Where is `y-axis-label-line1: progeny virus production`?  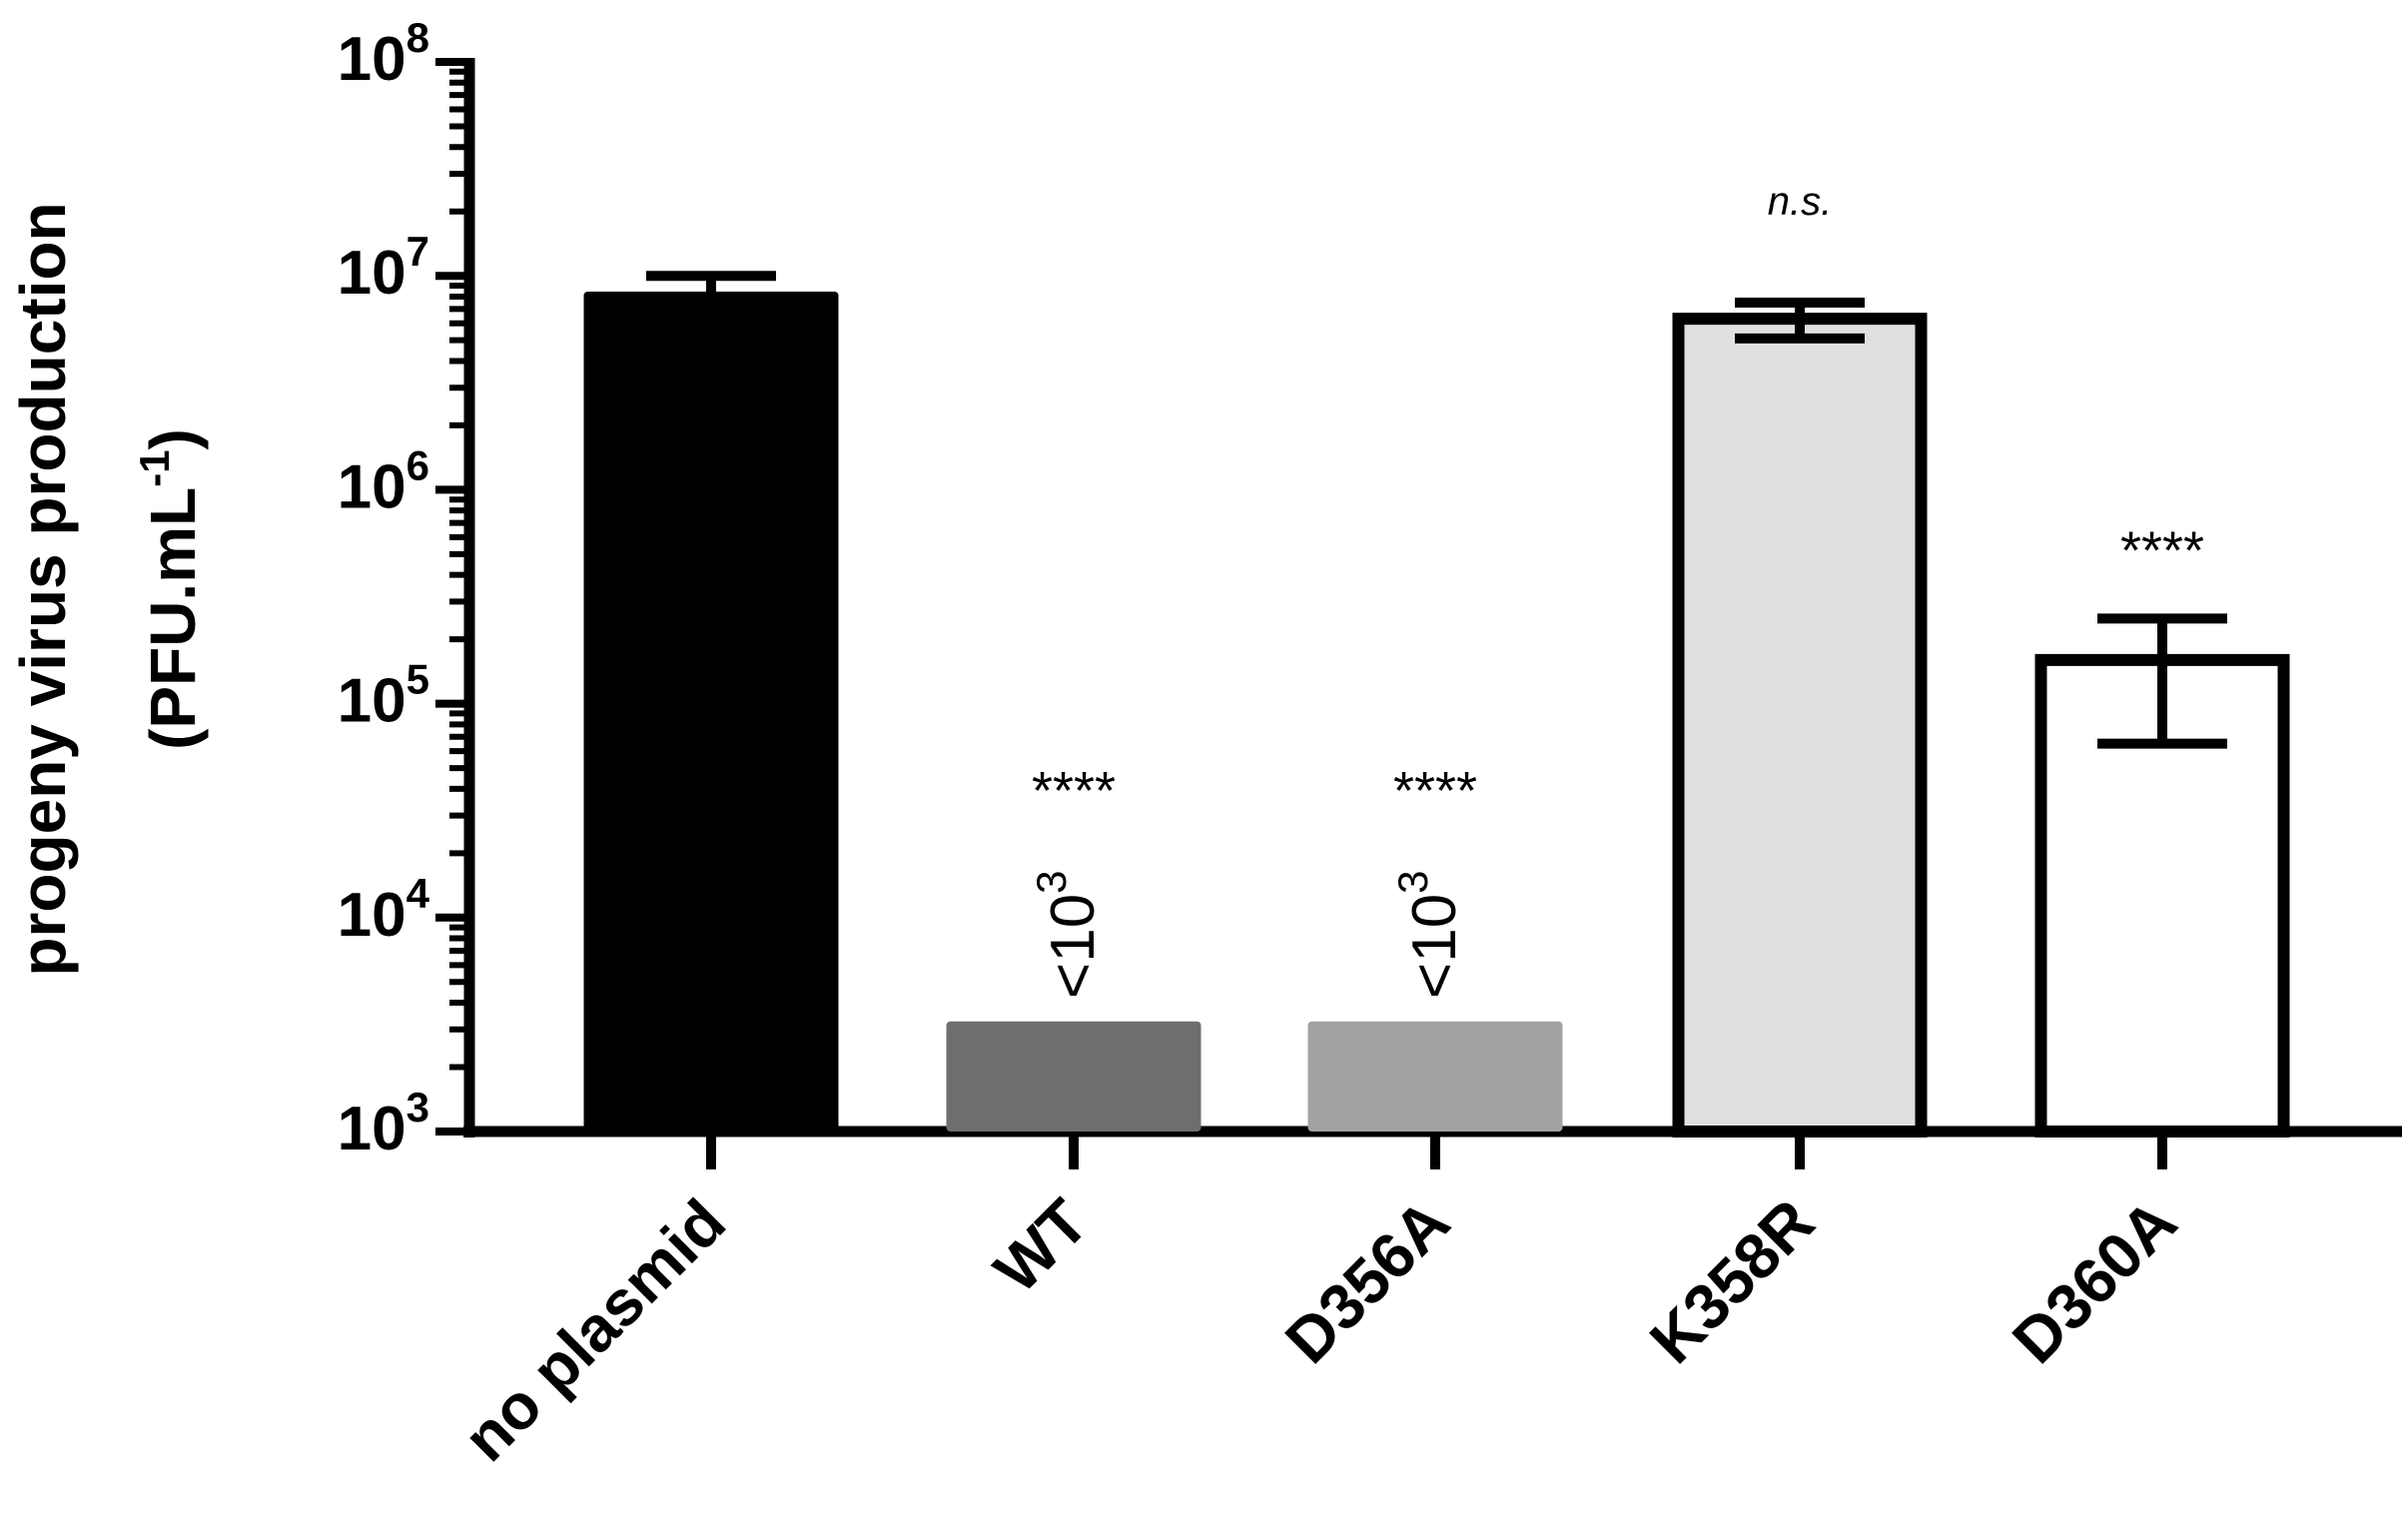
y-axis-label-line1: progeny virus production is located at coordinates (43, 589).